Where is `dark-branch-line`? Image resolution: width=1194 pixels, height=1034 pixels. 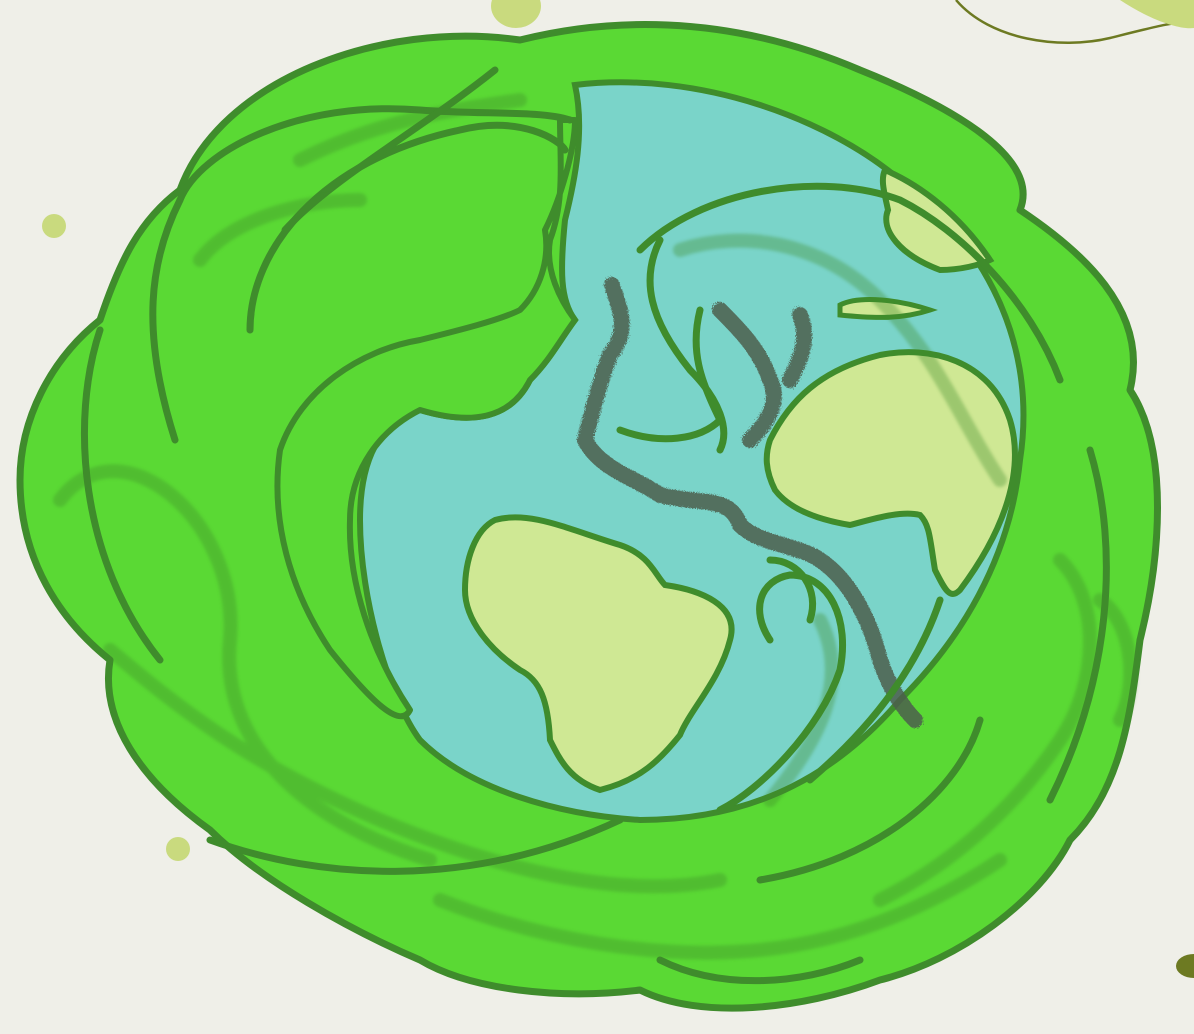
dark-branch-line is located at coordinates (749, 502).